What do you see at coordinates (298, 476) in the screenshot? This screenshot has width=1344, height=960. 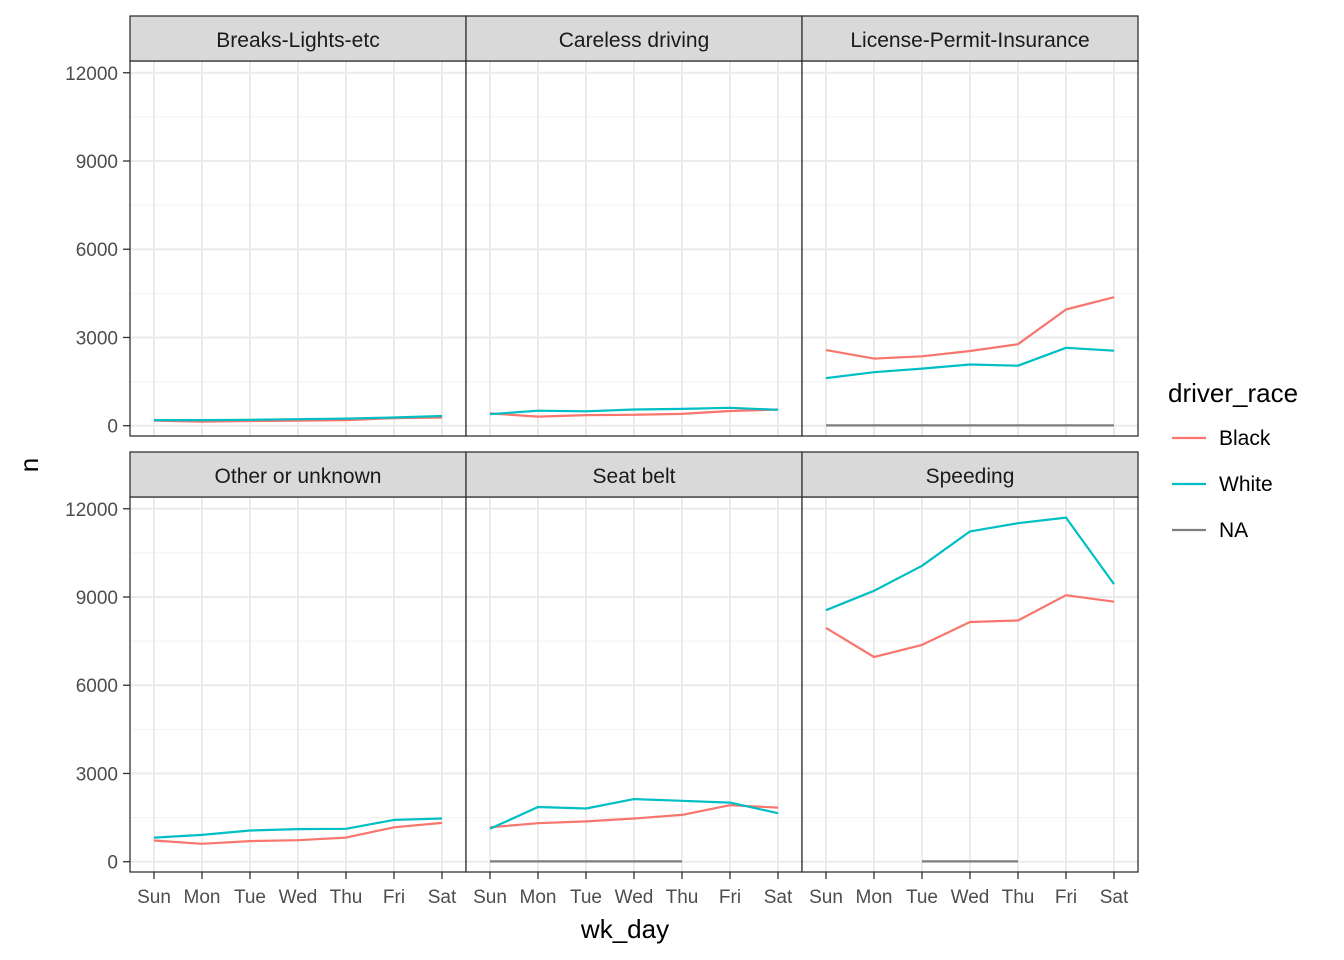 I see `strip-label: Other or unknown` at bounding box center [298, 476].